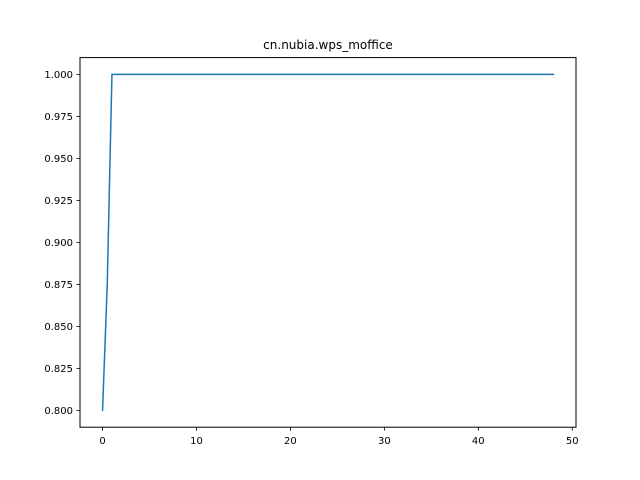 Image resolution: width=640 pixels, height=480 pixels. I want to click on y-tick-label: 0.825, so click(58, 369).